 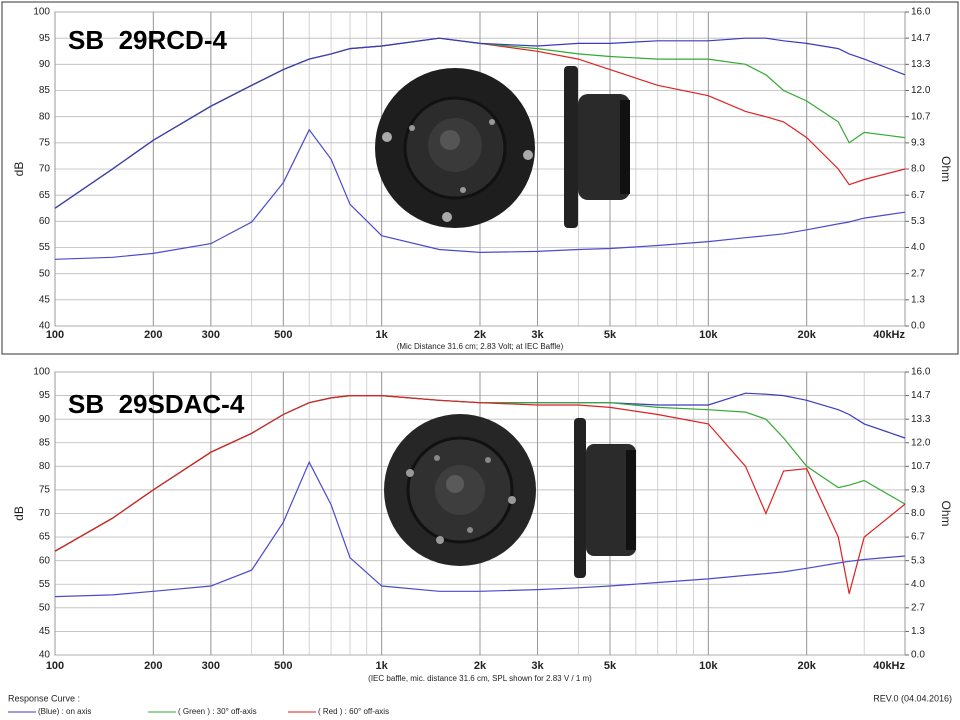 I want to click on tweeter-front-top, so click(x=455, y=148).